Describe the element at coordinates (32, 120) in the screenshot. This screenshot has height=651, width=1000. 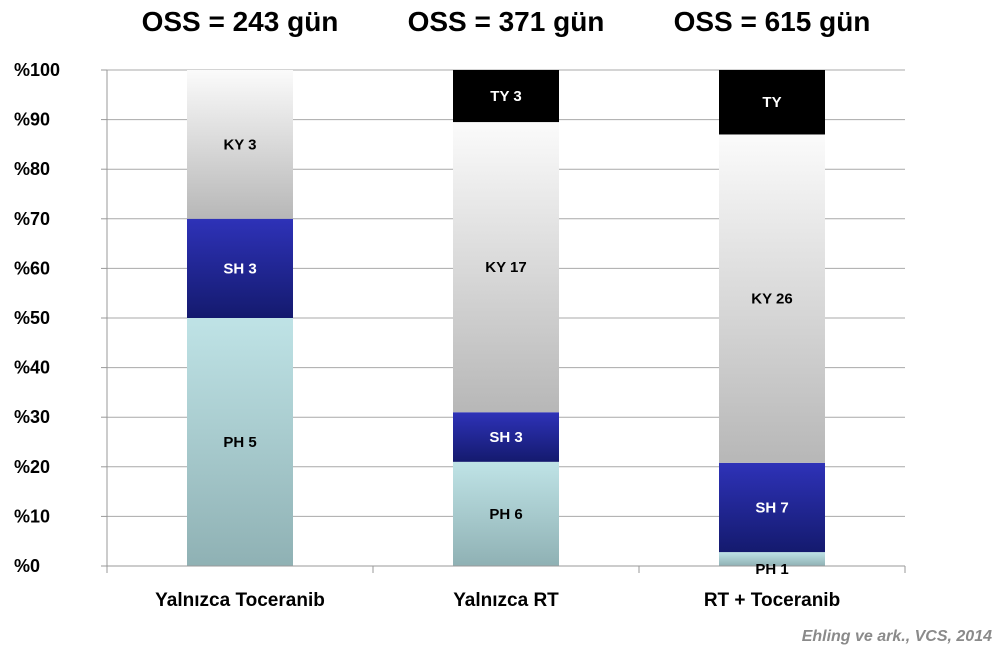
I see `y-tick-label: %90` at that location.